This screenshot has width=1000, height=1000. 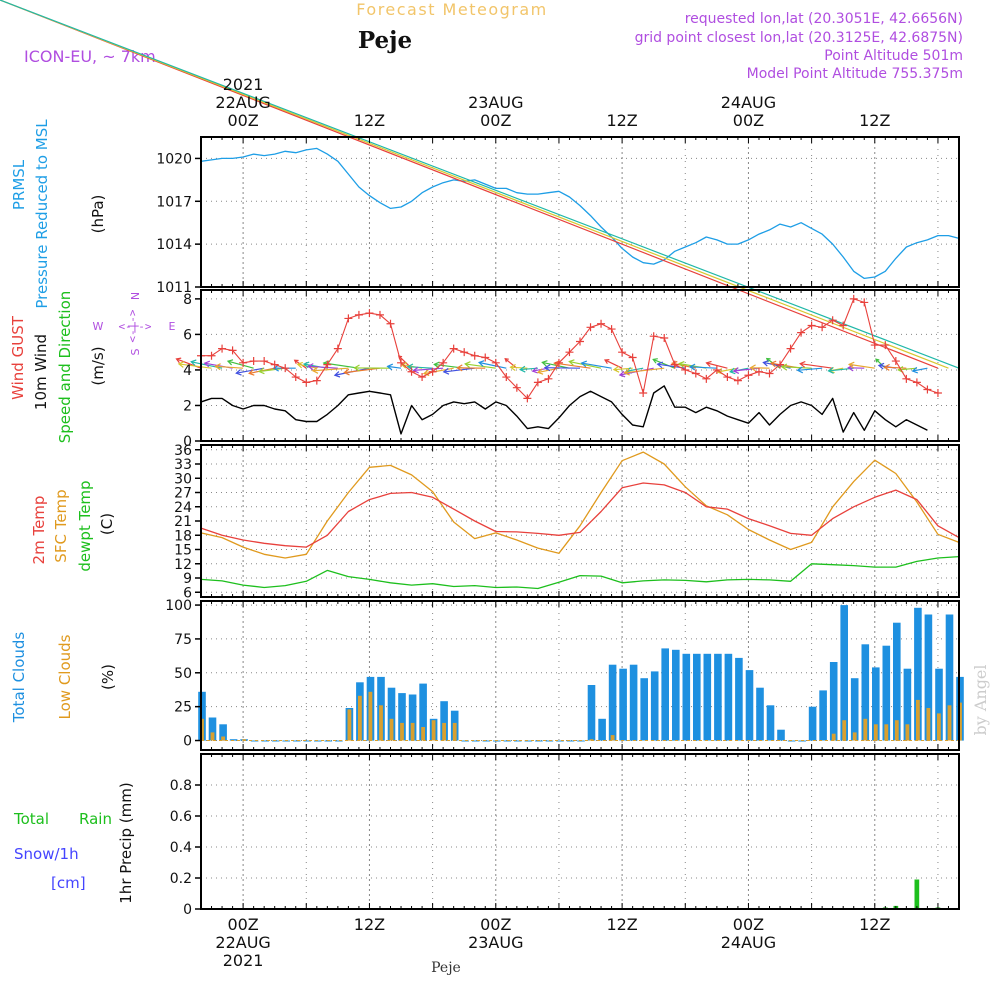 What do you see at coordinates (126, 842) in the screenshot?
I see `precip-unit: 1hr Precip (mm)` at bounding box center [126, 842].